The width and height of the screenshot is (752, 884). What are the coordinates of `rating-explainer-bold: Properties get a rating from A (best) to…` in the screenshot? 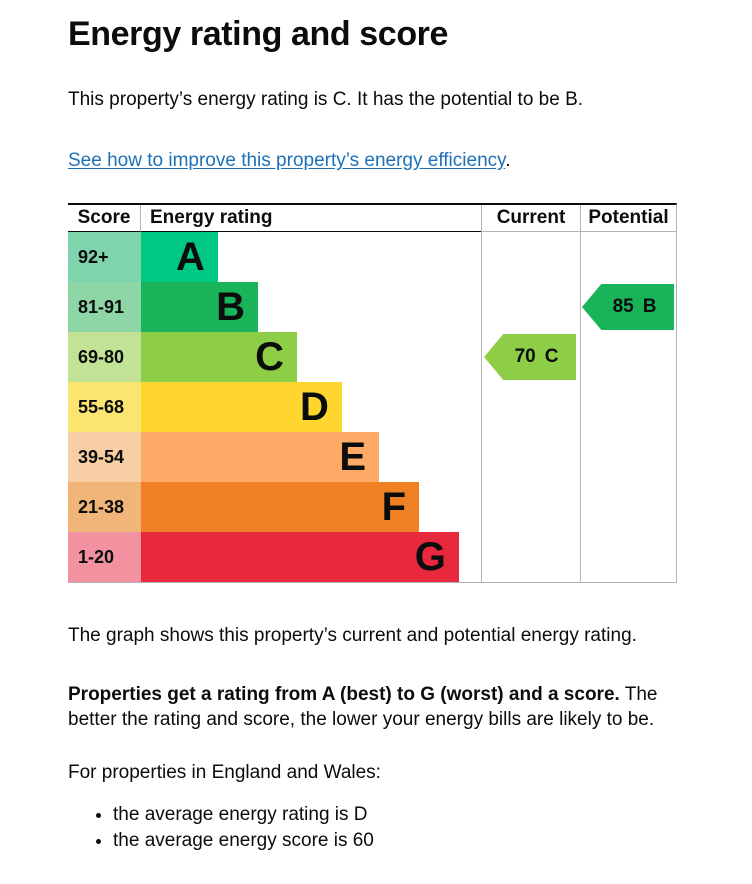 It's located at (344, 694).